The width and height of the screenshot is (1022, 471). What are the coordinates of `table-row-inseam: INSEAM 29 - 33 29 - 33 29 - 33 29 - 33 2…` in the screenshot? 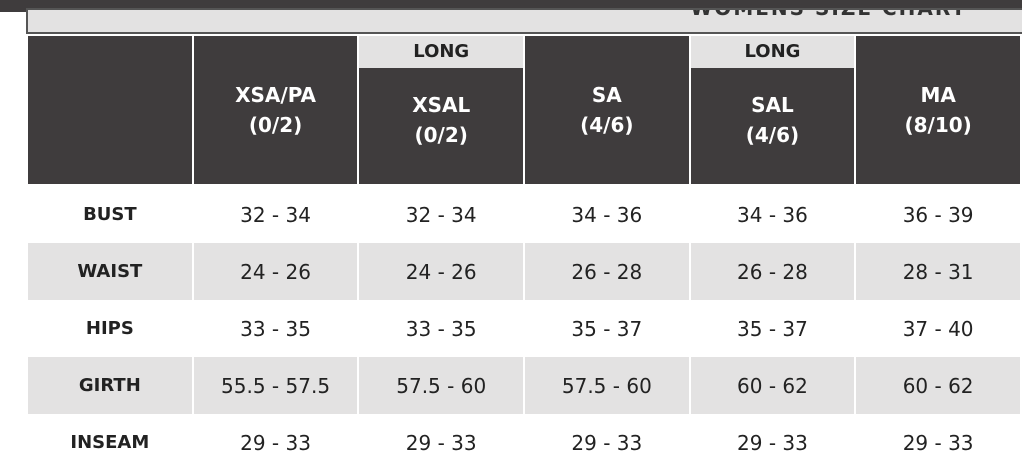 It's located at (524, 442).